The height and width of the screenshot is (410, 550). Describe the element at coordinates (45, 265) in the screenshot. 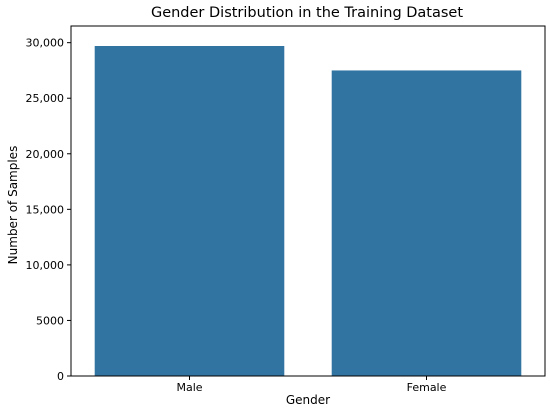

I see `y-tick-label: 10,000` at that location.